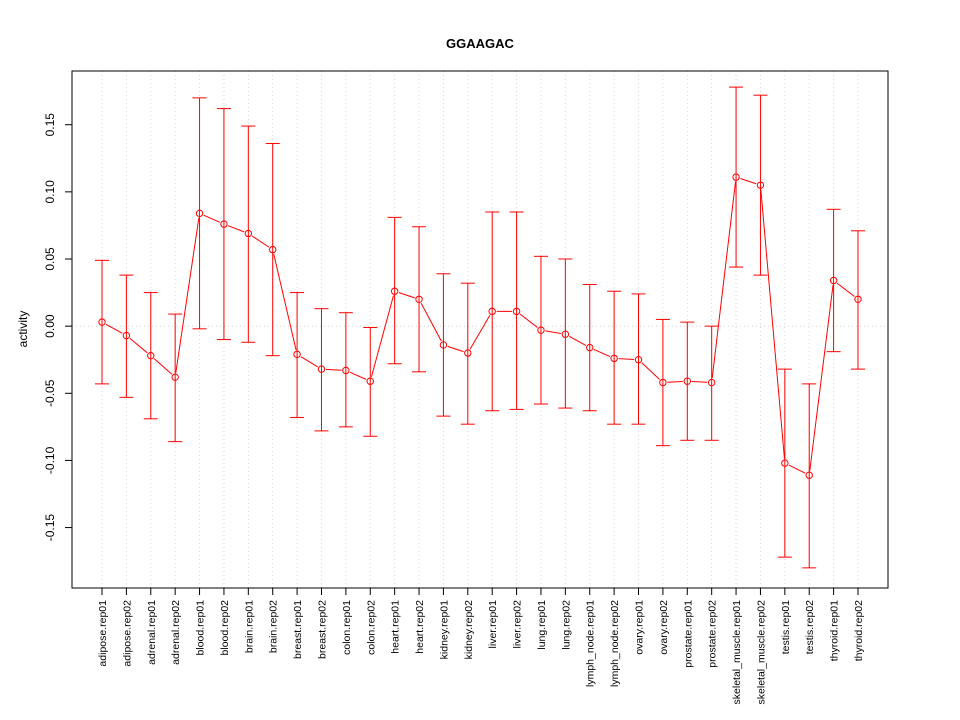 The width and height of the screenshot is (960, 720). Describe the element at coordinates (542, 625) in the screenshot. I see `x-tick-label: lung.rep01` at that location.